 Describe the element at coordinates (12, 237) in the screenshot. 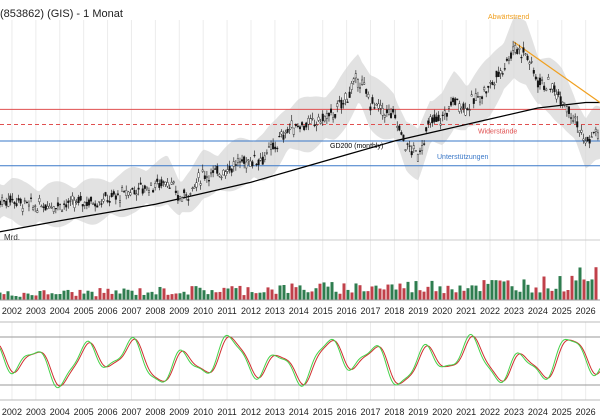

I see `volume-label: Mrd.` at that location.